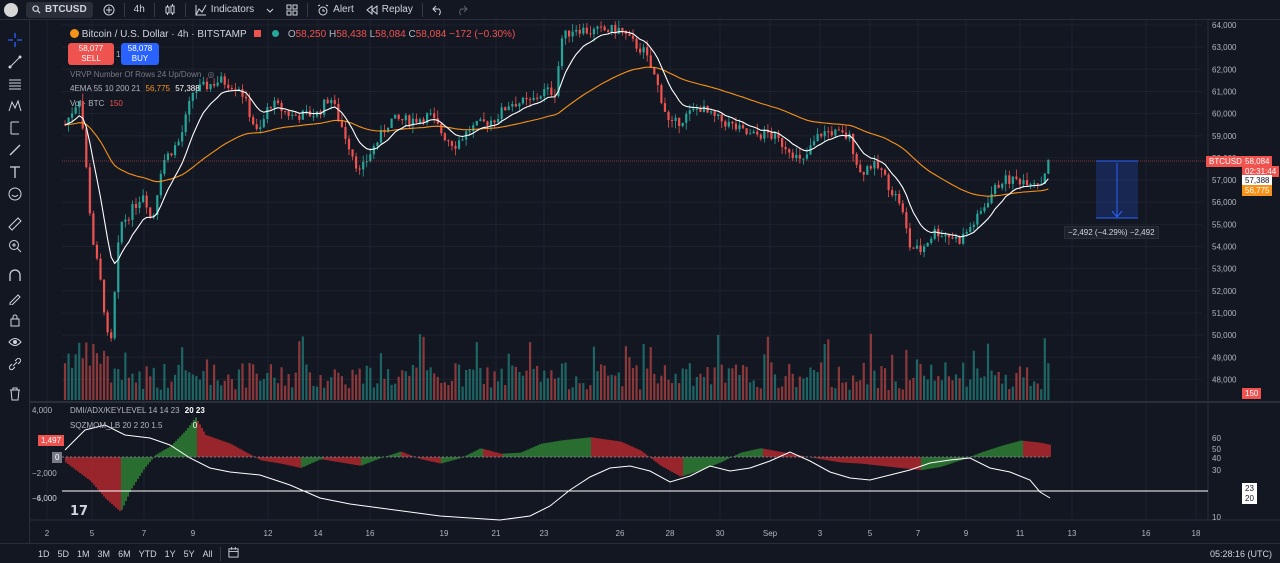 The image size is (1280, 563). What do you see at coordinates (96, 103) in the screenshot?
I see `volume-legend: Vol · BTC 150` at bounding box center [96, 103].